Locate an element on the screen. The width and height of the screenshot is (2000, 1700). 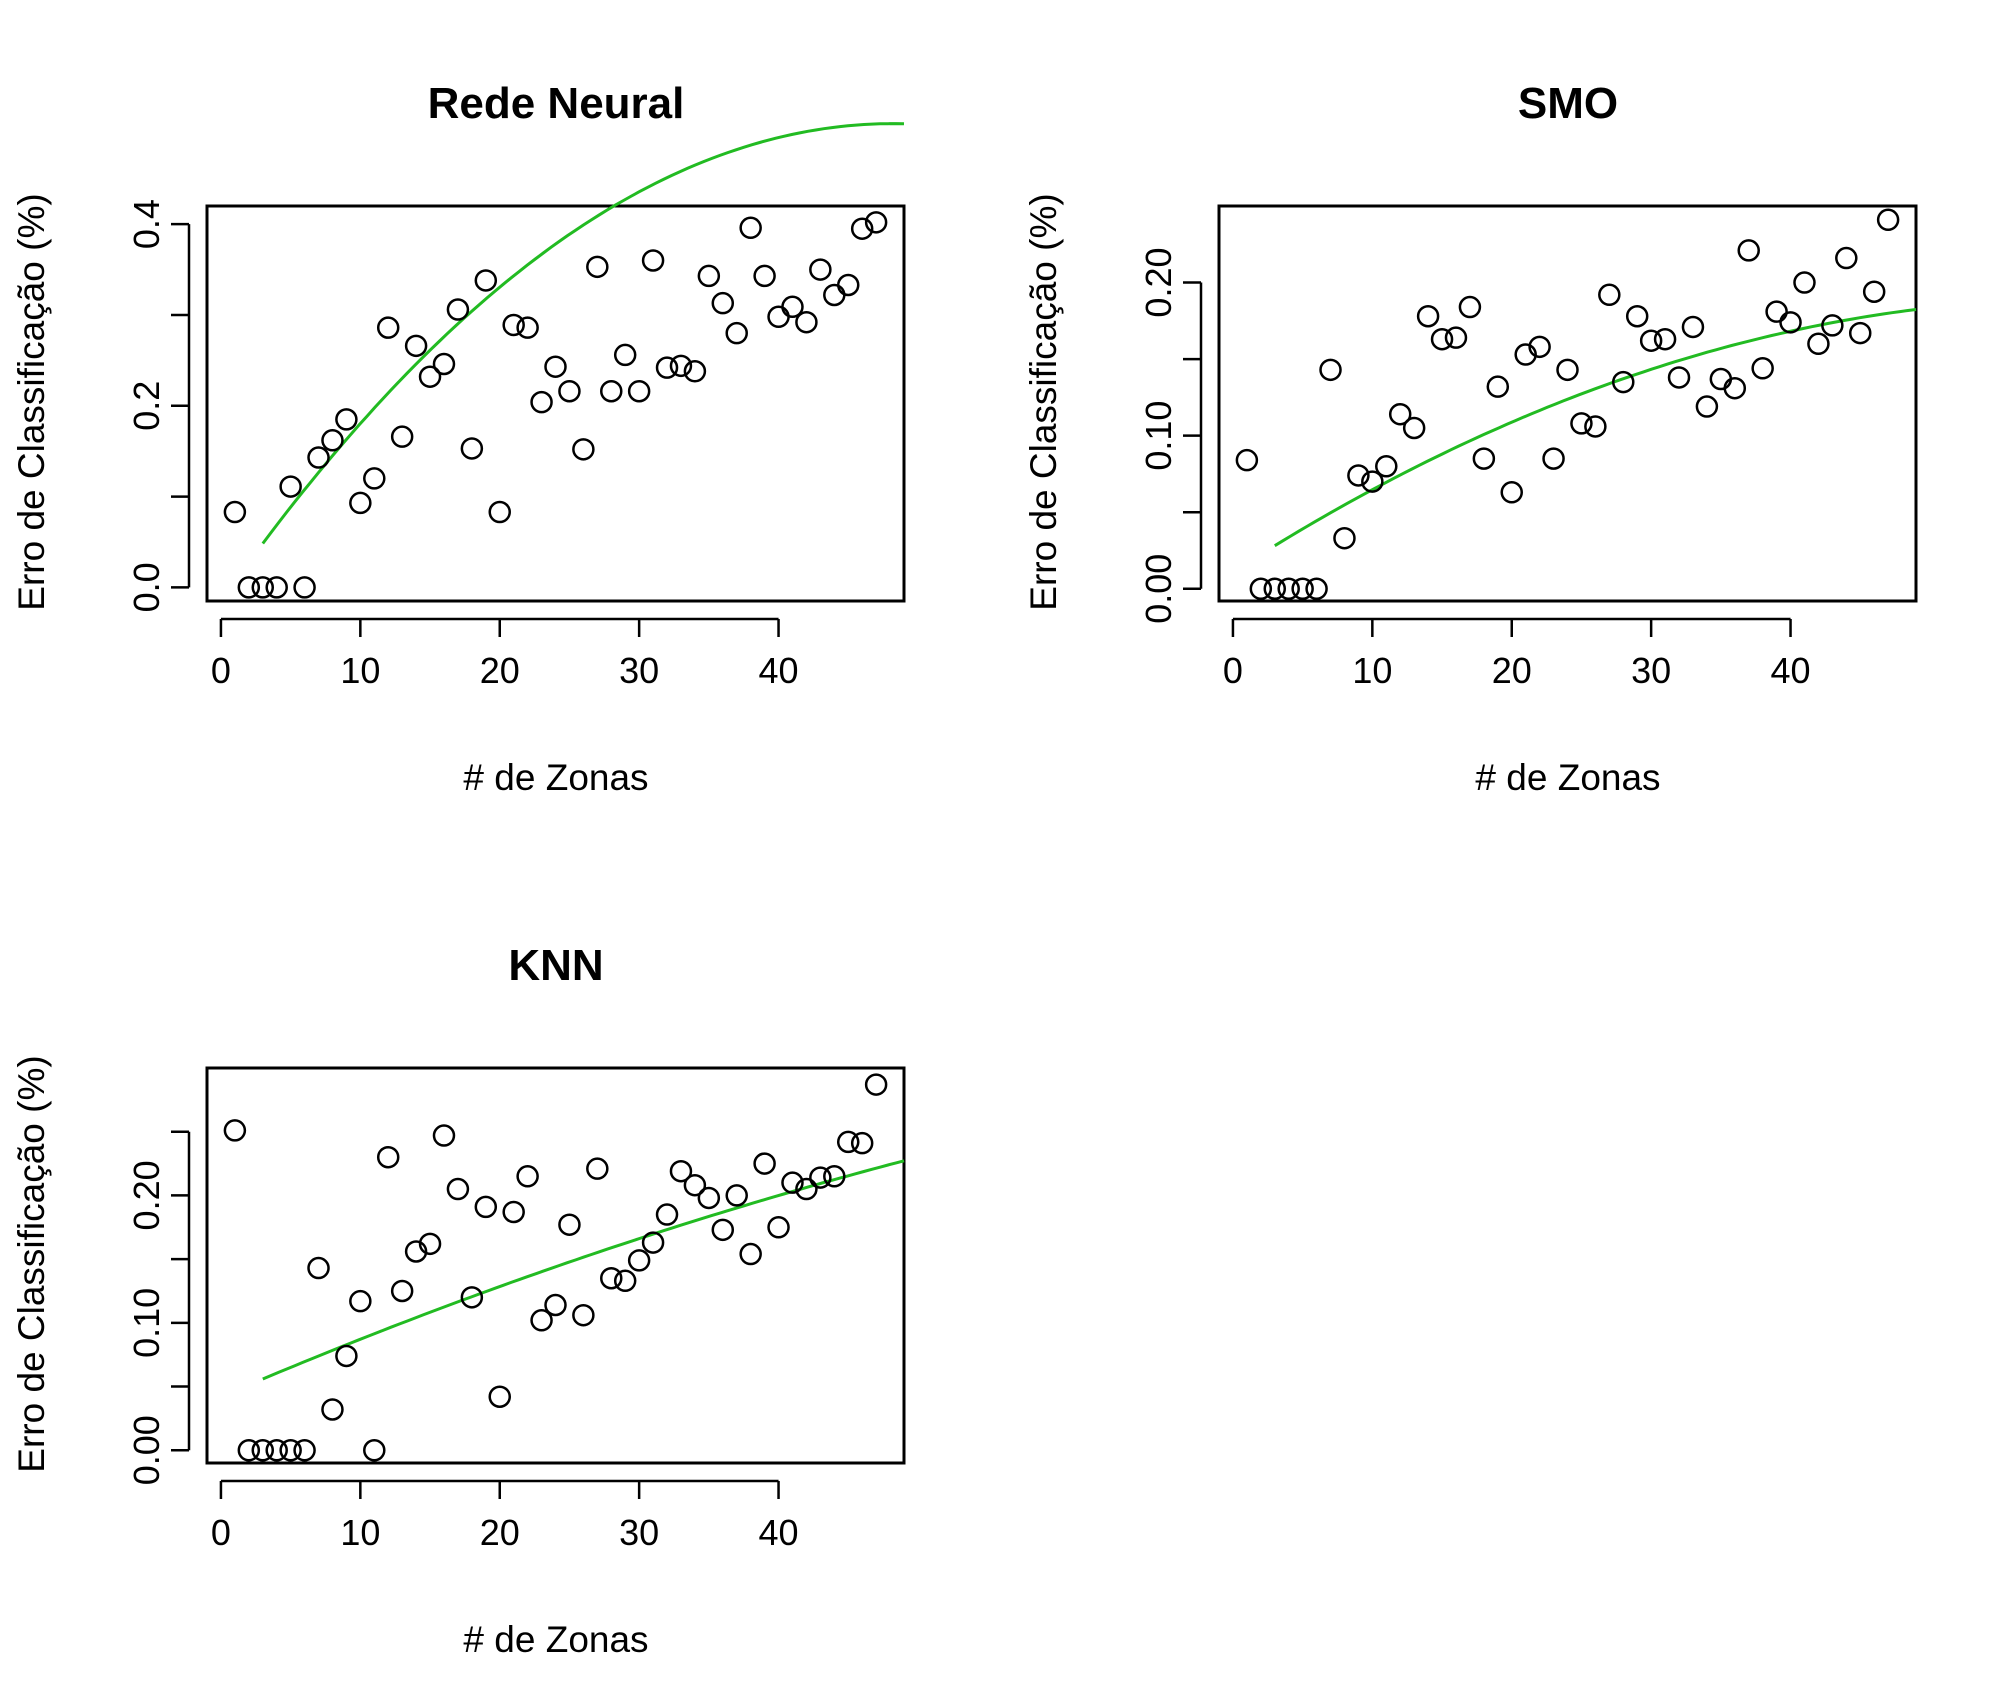
x-axis: 0 10 20 30 40 is located at coordinates (1517, 654).